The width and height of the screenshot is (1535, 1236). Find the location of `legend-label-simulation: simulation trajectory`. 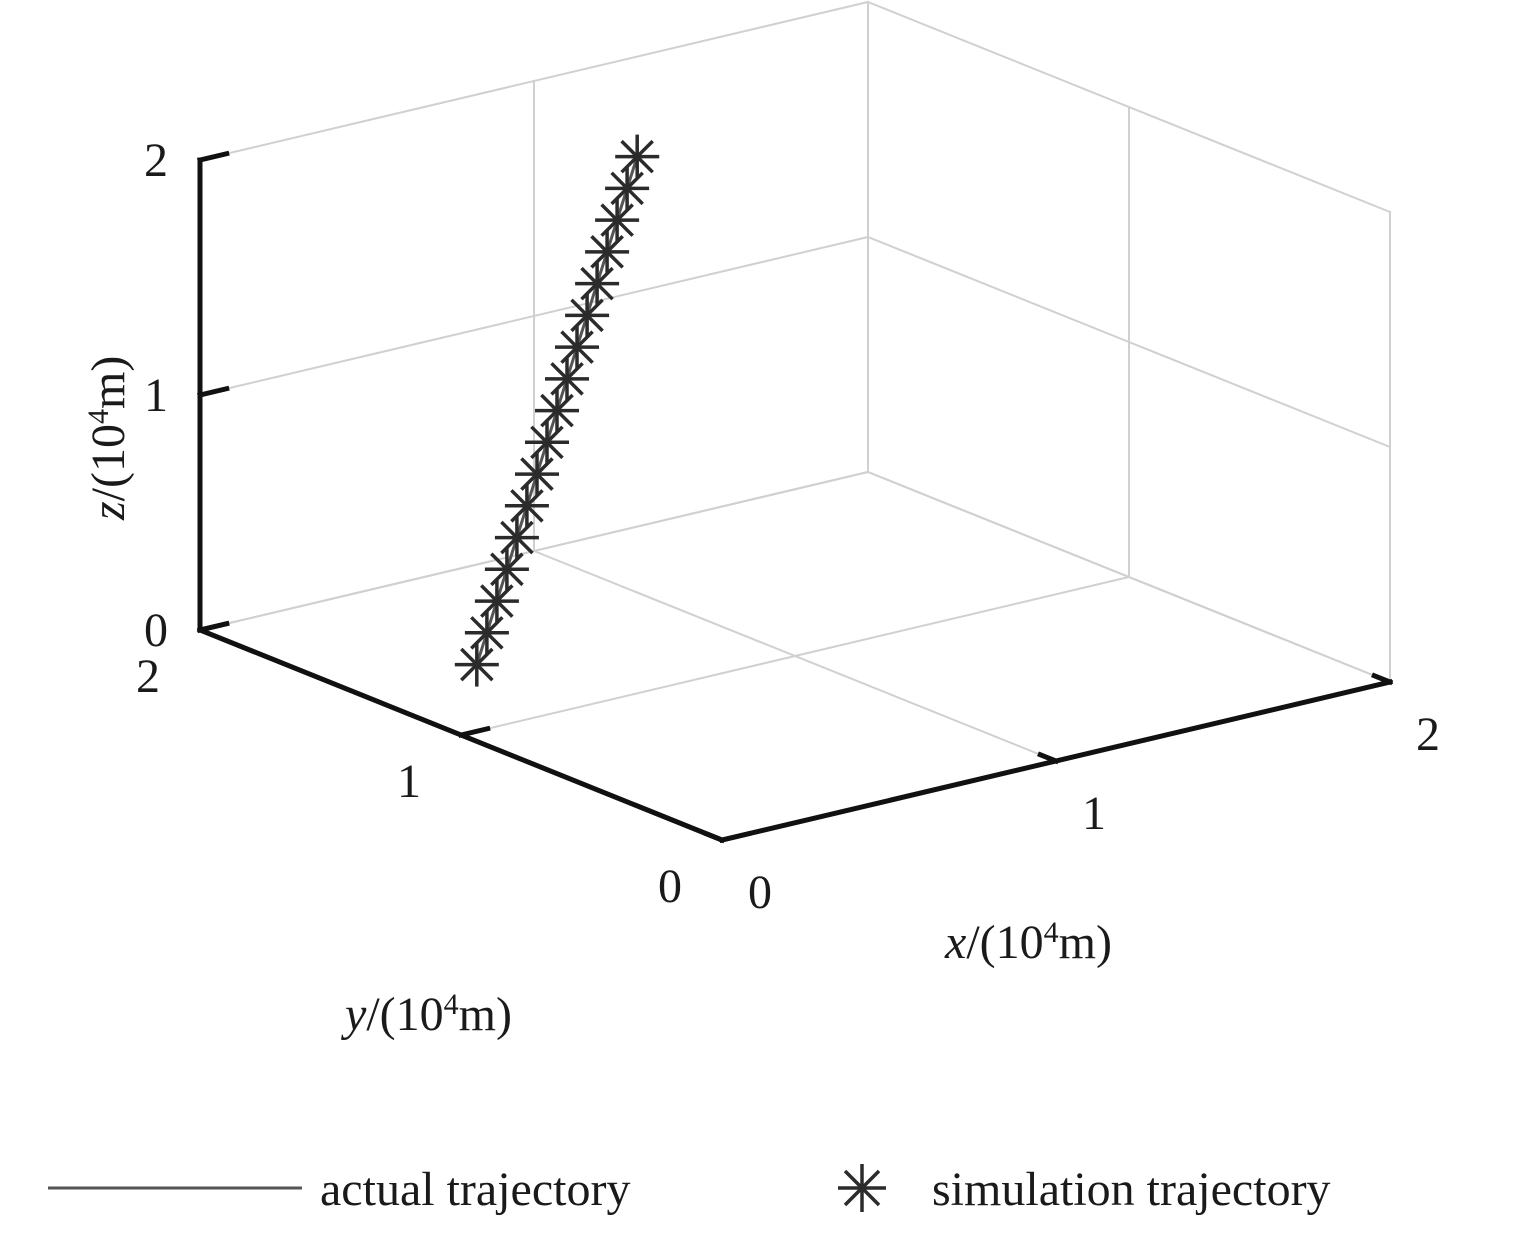

legend-label-simulation: simulation trajectory is located at coordinates (1131, 1189).